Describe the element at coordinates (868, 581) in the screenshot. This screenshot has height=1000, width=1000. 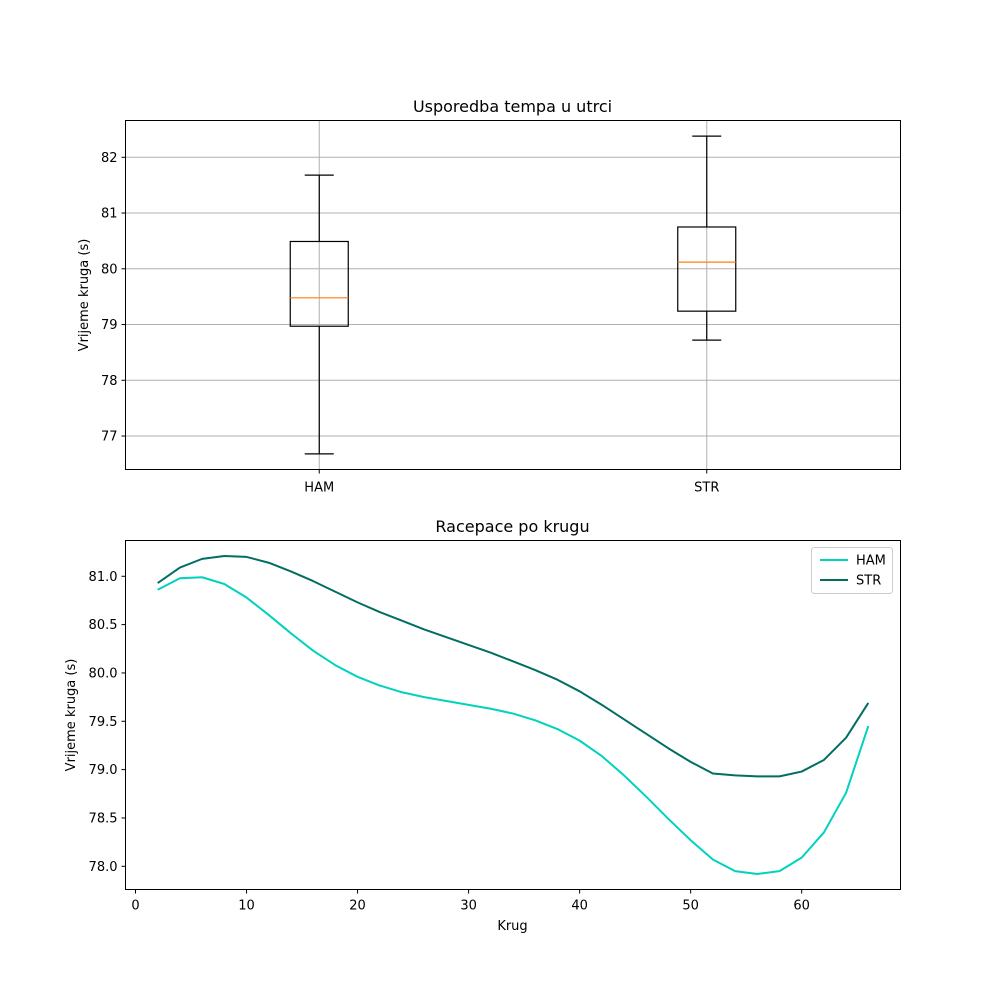
I see `legend-label-str: STR` at that location.